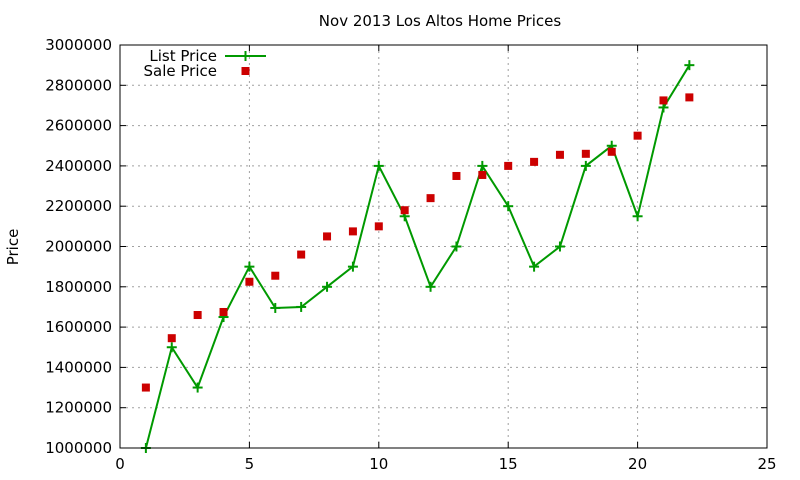  What do you see at coordinates (180, 71) in the screenshot?
I see `legend-label-sale-price: Sale Price` at bounding box center [180, 71].